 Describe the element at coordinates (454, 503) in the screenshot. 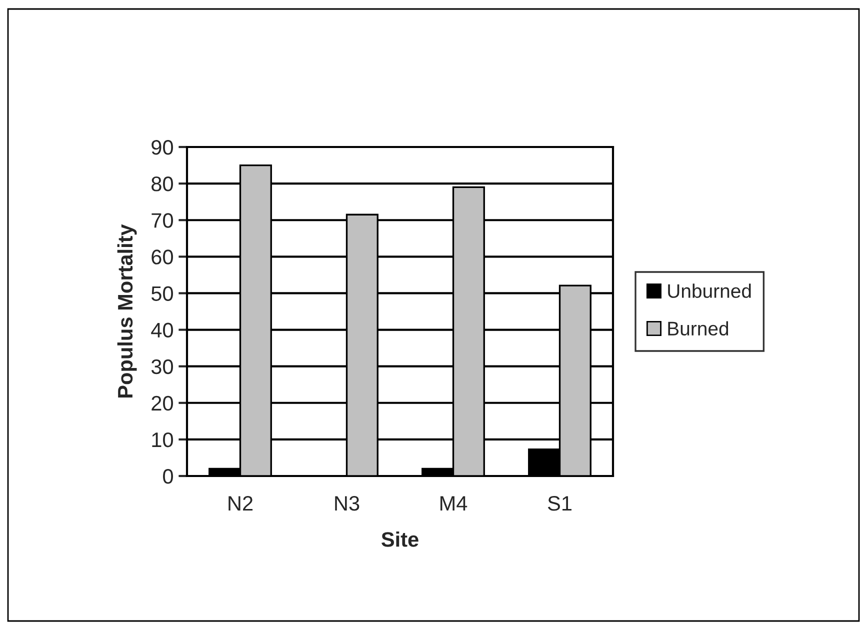

I see `x-tick-label: M4` at that location.